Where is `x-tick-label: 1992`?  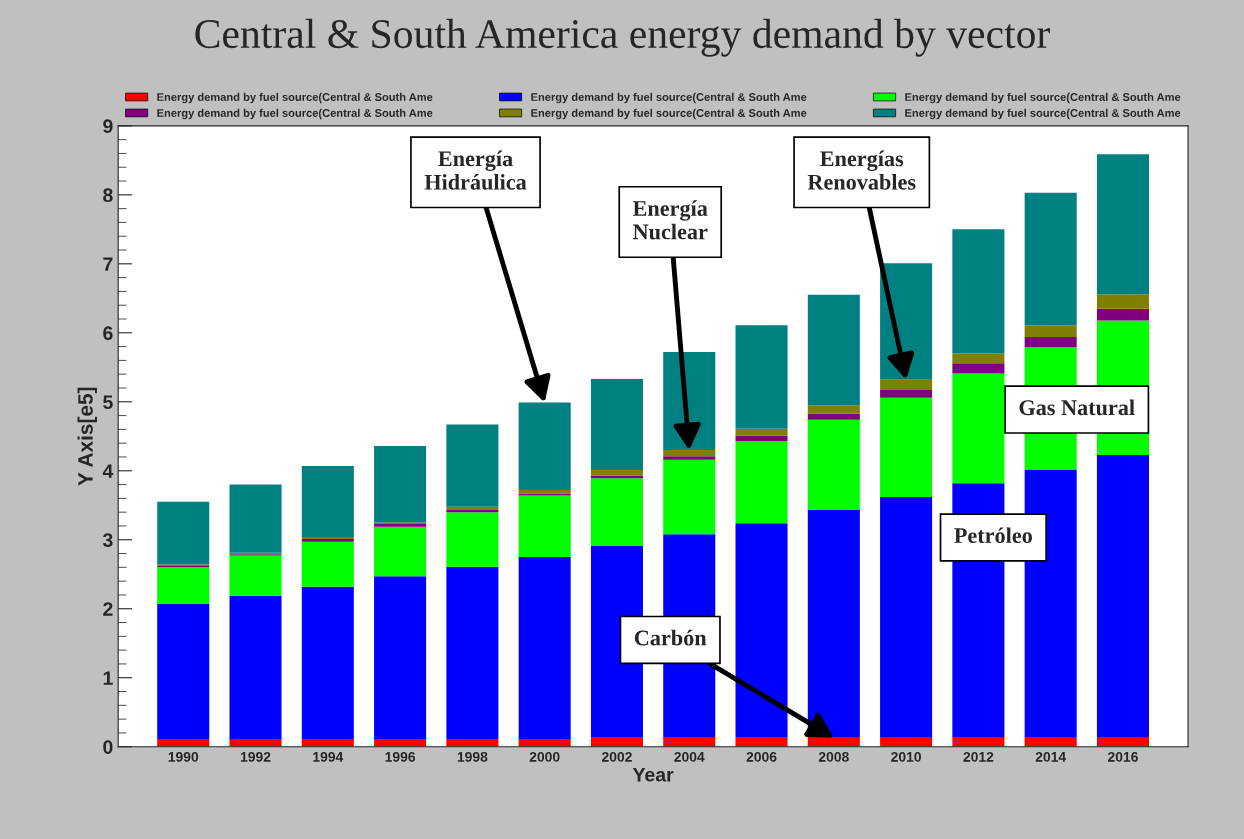
x-tick-label: 1992 is located at coordinates (255, 756).